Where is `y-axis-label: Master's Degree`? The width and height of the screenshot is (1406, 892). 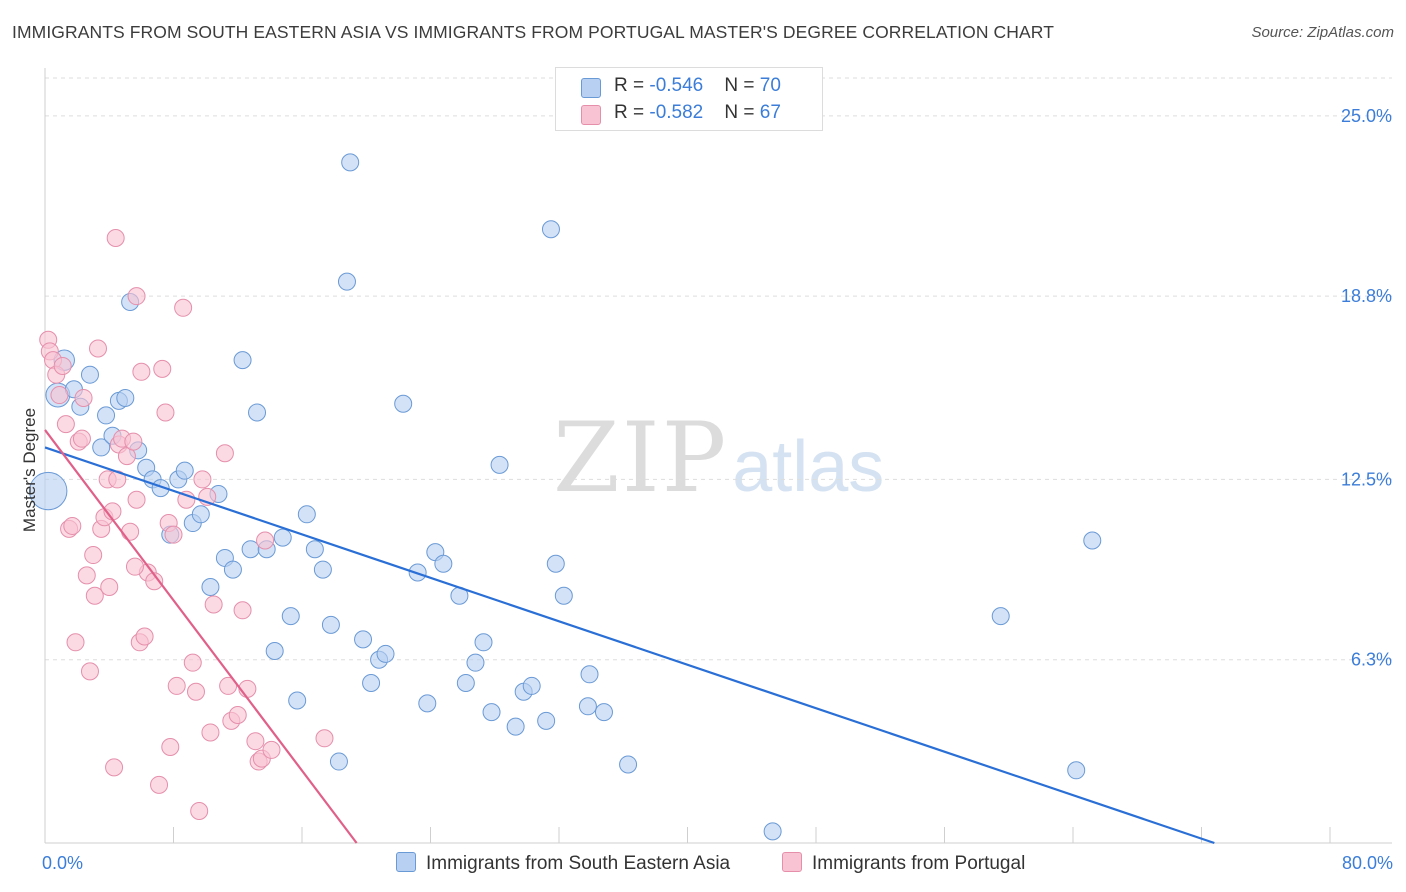 y-axis-label: Master's Degree is located at coordinates (29, 470).